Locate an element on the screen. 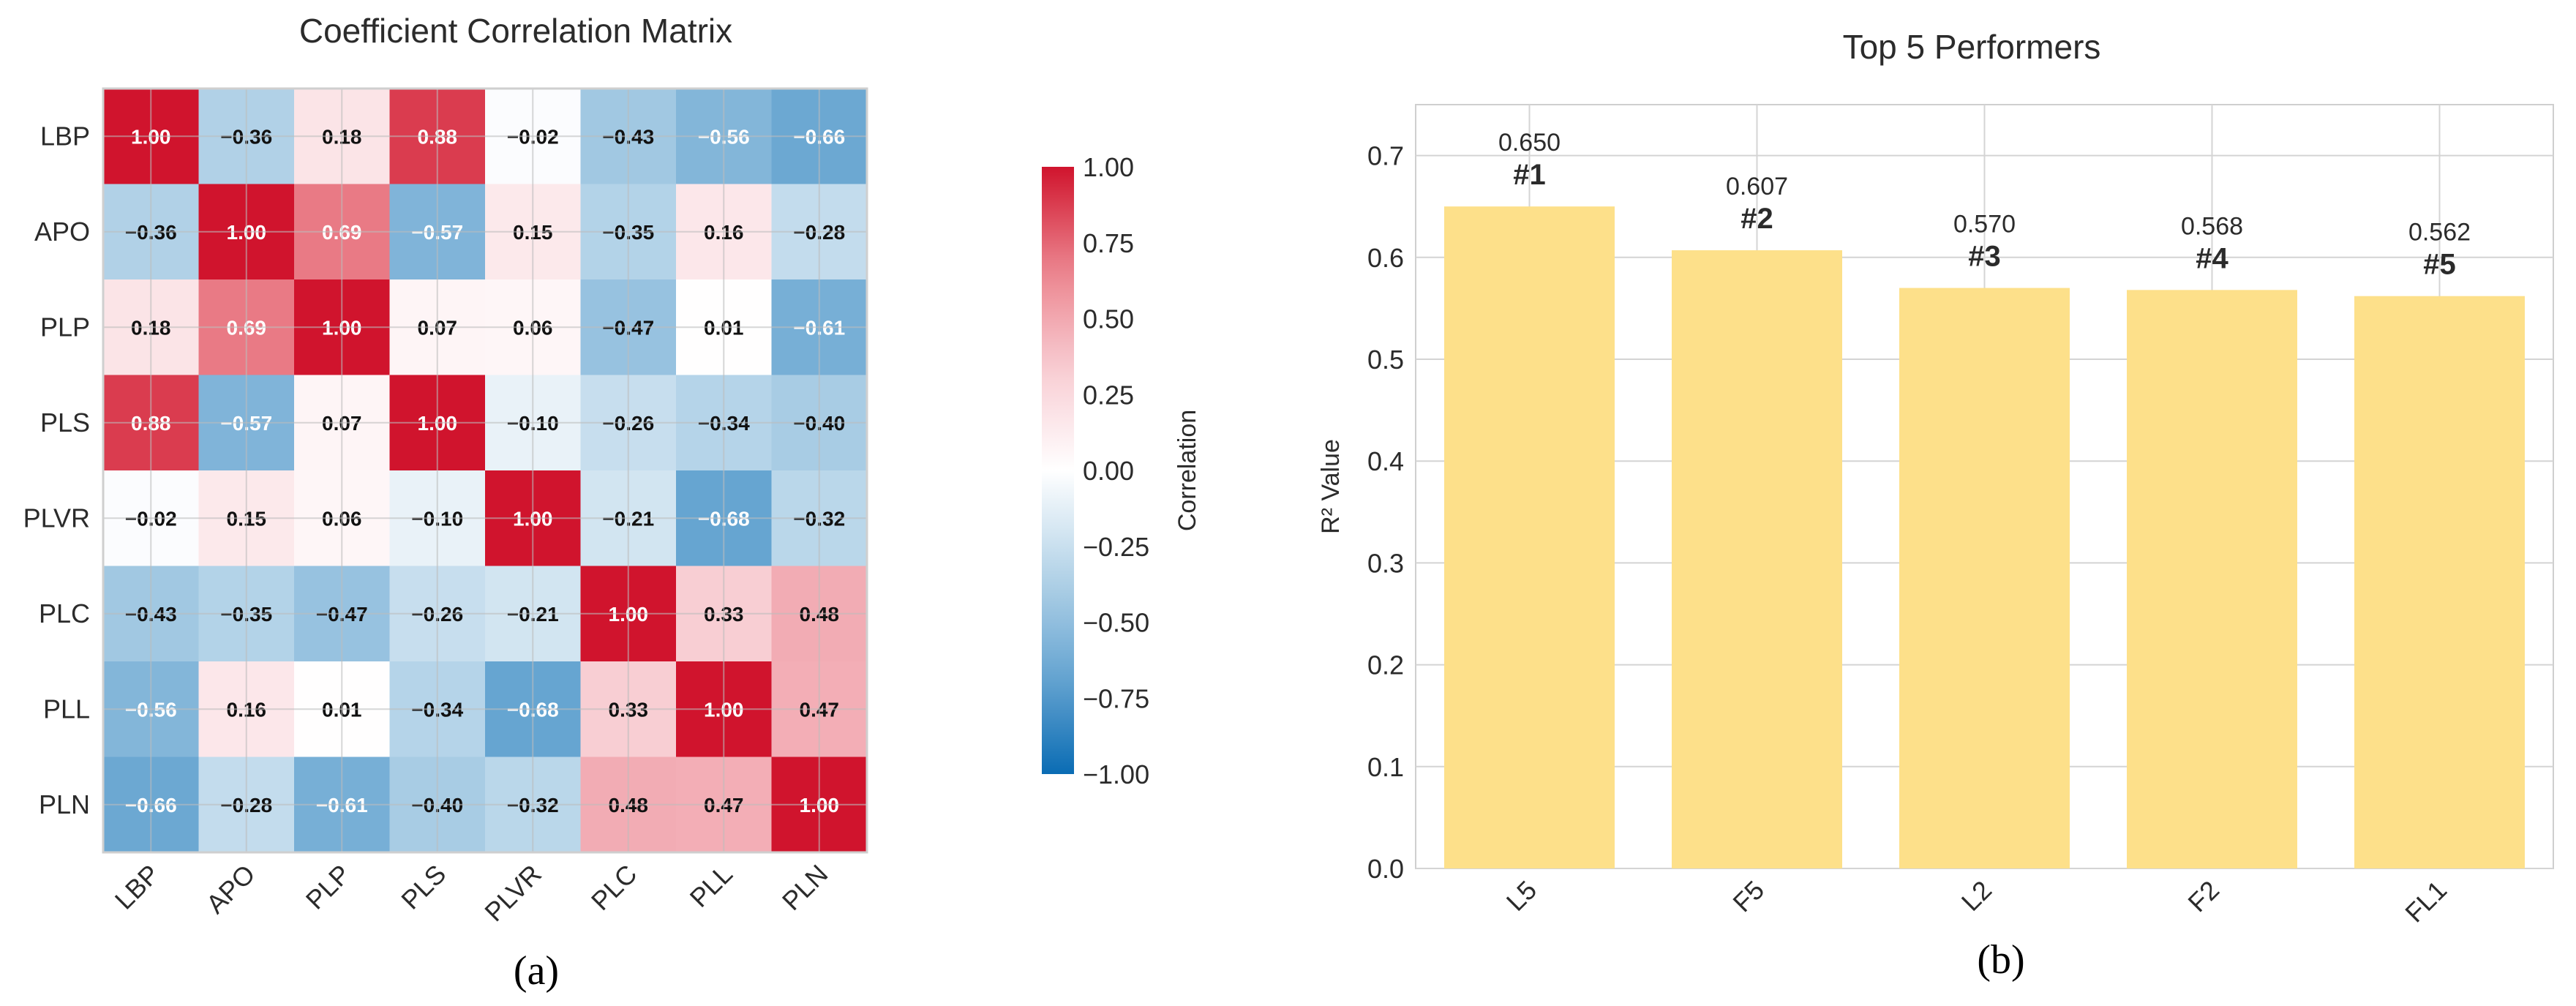 Image resolution: width=2576 pixels, height=1006 pixels. value-label: 0.562 is located at coordinates (2439, 233).